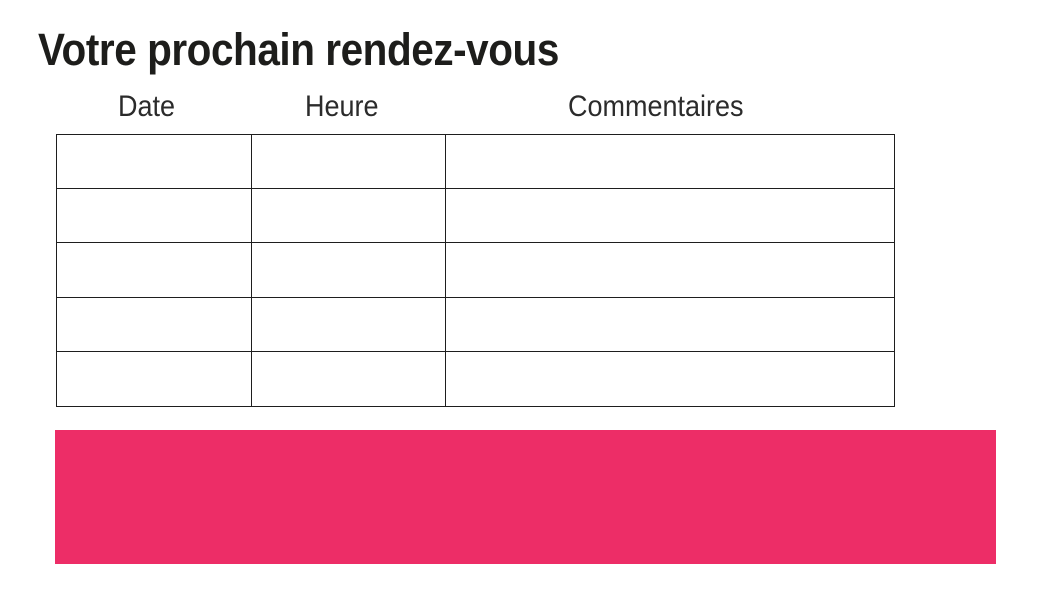 The image size is (1050, 600). Describe the element at coordinates (298, 49) in the screenshot. I see `page-title: Votre prochain rendez-vous` at that location.